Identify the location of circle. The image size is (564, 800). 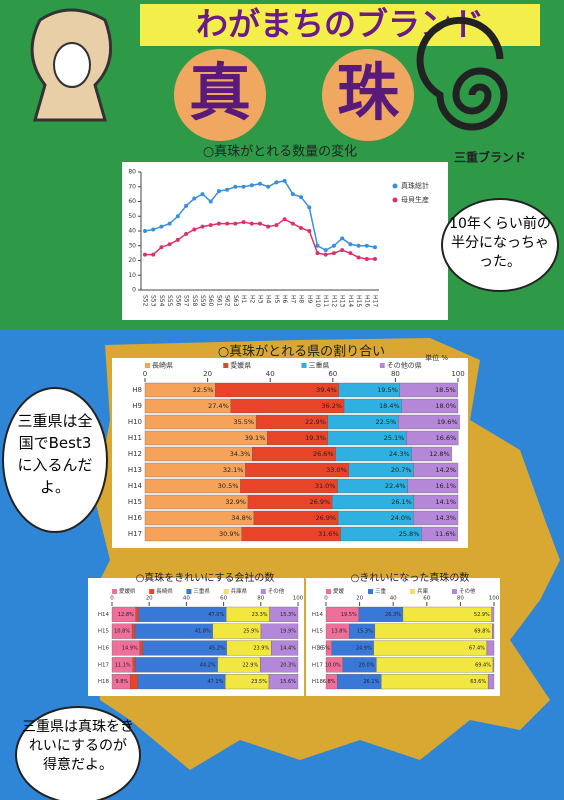
(368, 95).